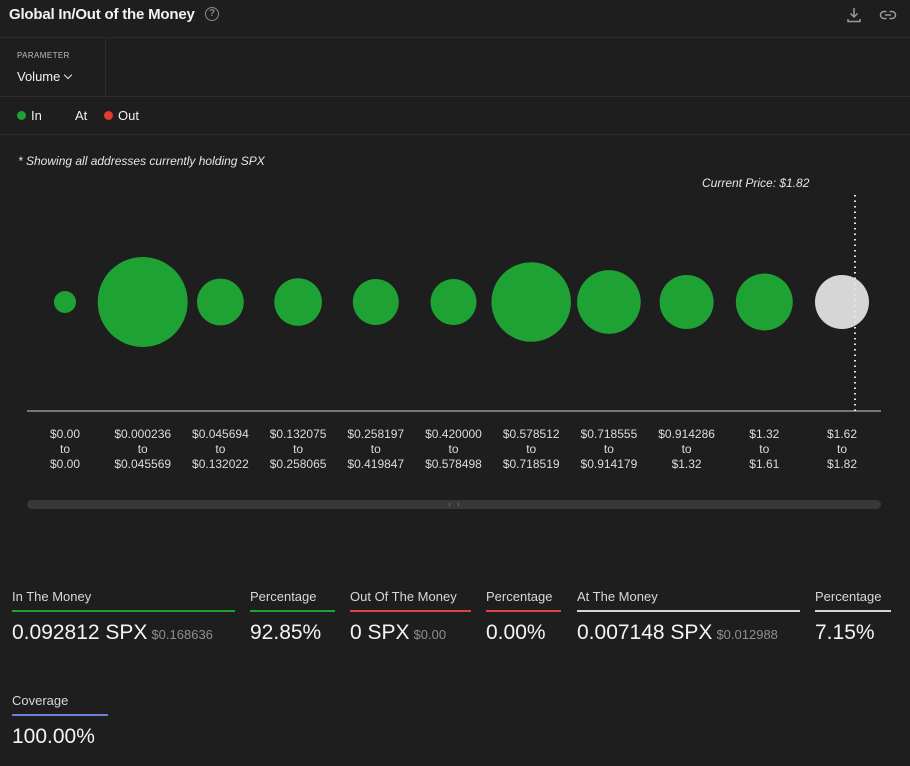  I want to click on legend-item-at: At, so click(81, 115).